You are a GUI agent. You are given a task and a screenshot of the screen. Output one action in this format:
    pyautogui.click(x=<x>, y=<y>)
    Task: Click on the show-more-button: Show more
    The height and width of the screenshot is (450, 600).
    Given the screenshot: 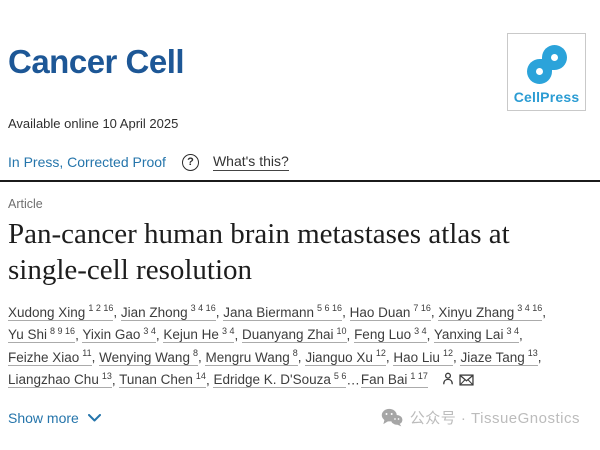 What is the action you would take?
    pyautogui.click(x=54, y=418)
    